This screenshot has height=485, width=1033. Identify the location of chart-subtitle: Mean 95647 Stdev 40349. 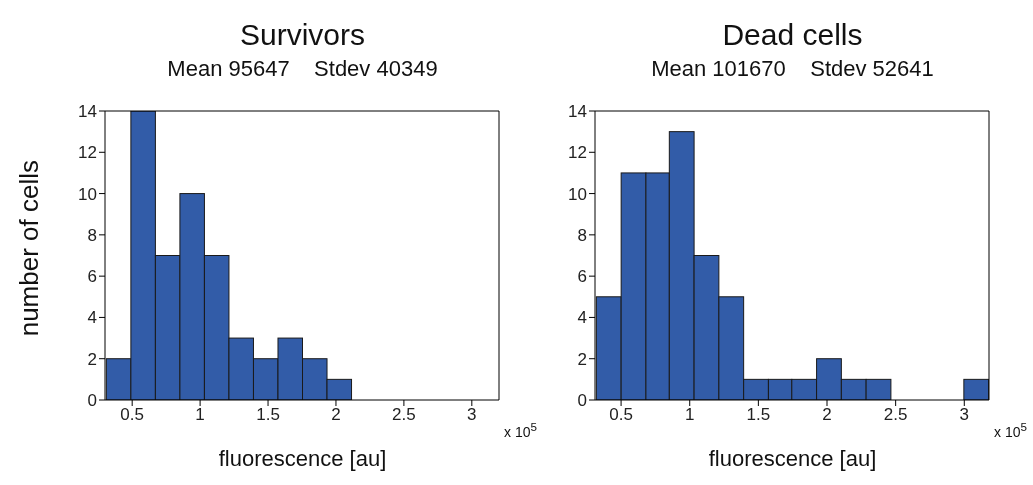
(302, 69).